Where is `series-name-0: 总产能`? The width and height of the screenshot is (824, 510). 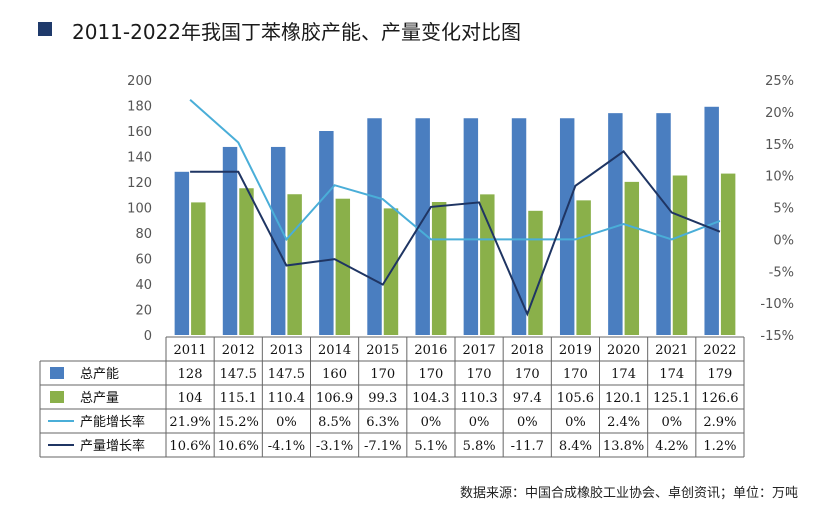 series-name-0: 总产能 is located at coordinates (99, 374).